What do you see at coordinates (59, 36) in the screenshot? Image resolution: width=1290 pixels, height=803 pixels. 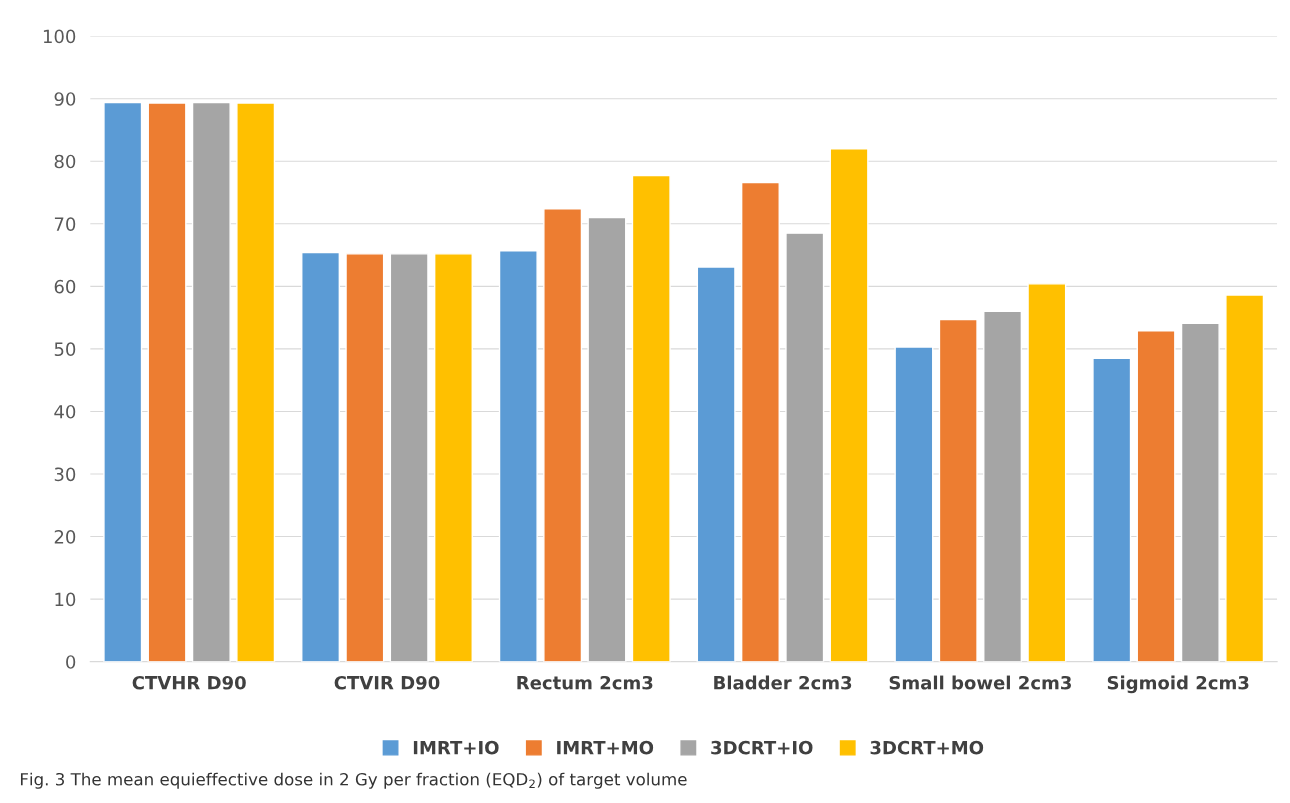 I see `y-tick-label: 100` at bounding box center [59, 36].